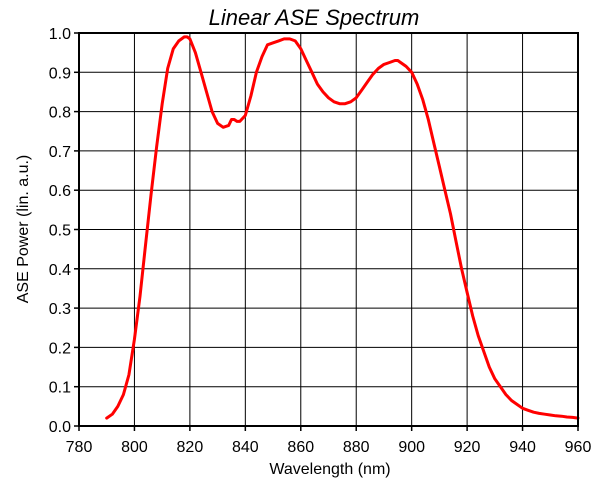  Describe the element at coordinates (300, 447) in the screenshot. I see `x-tick-label: 860` at that location.